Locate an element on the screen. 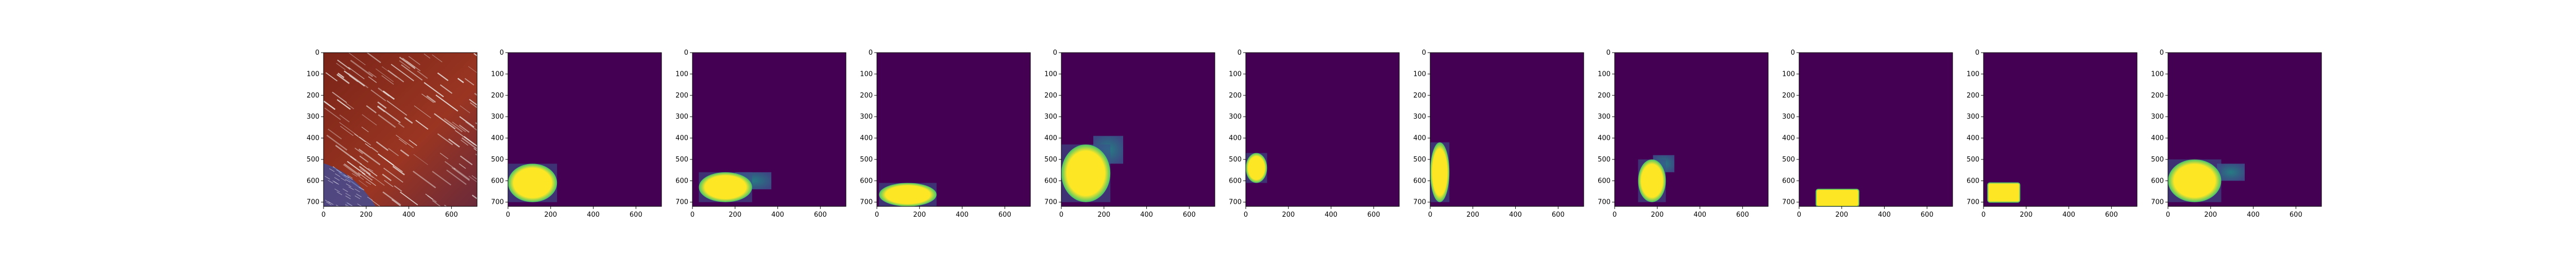 The height and width of the screenshot is (258, 2576). panel-11: 0 200 400 600 0 100 200 300 400 500 600 700 is located at coordinates (2236, 134).